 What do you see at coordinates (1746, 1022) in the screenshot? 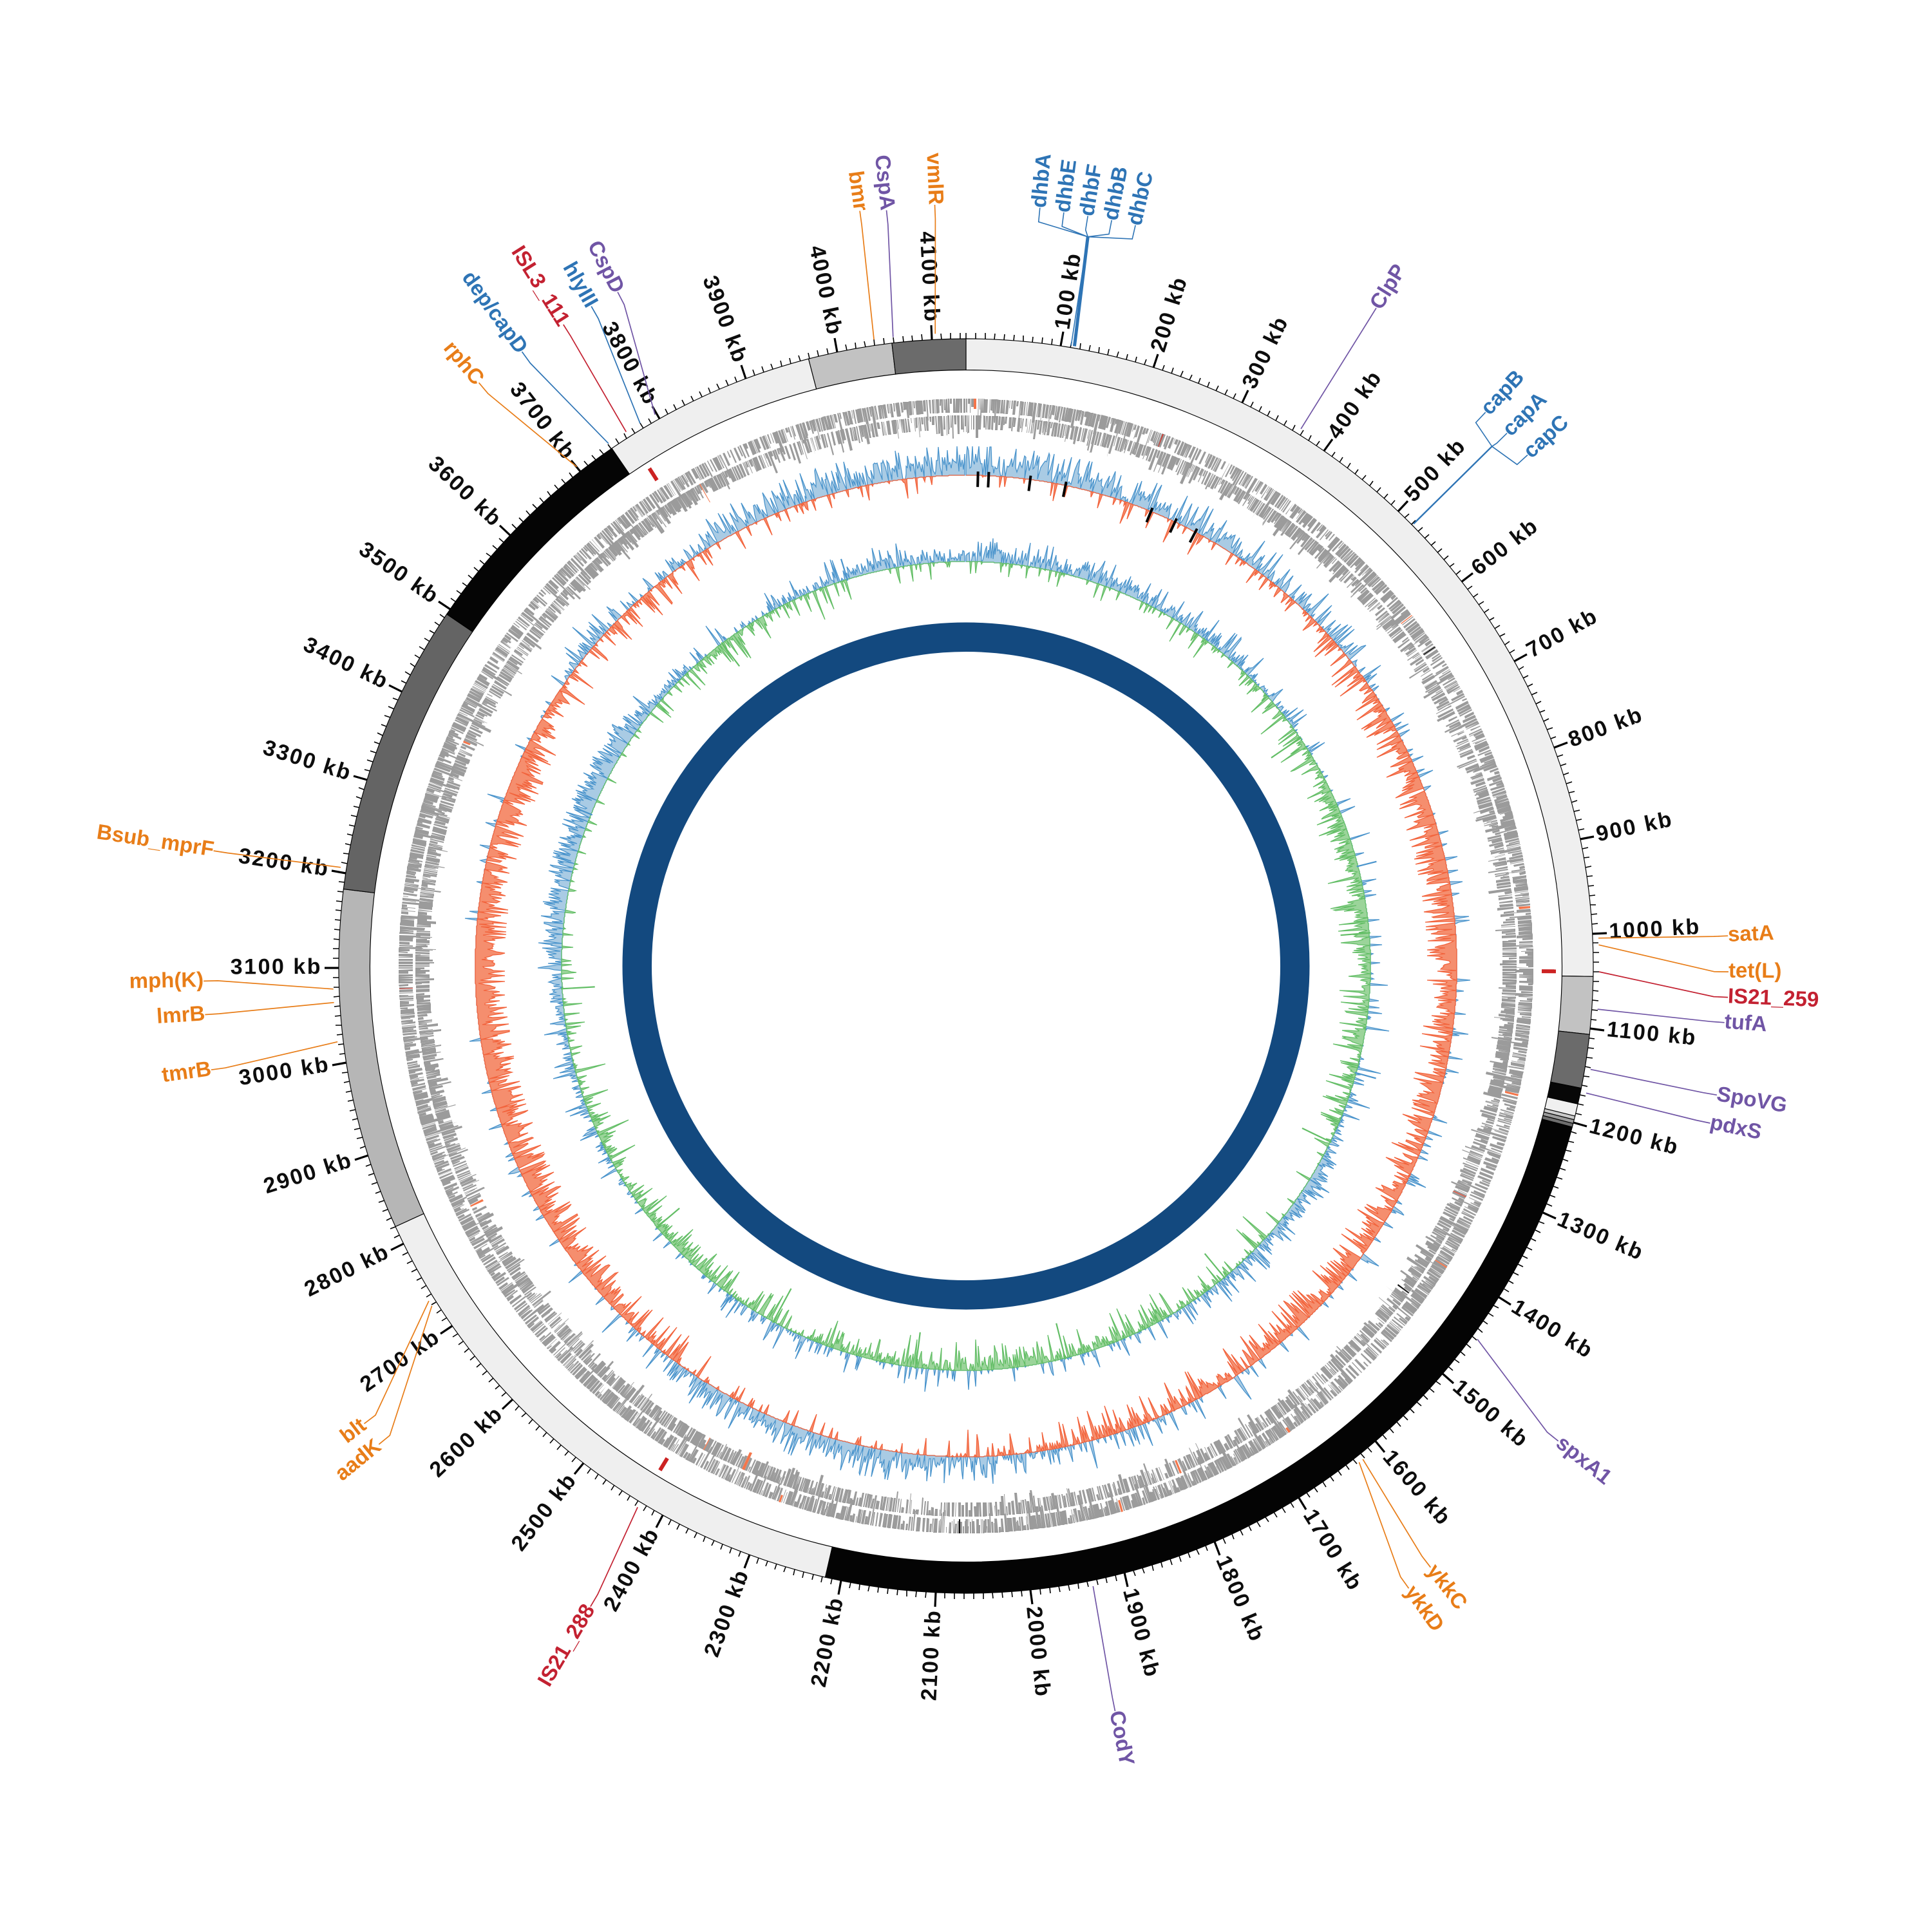
I see `svg-text: tufA` at bounding box center [1746, 1022].